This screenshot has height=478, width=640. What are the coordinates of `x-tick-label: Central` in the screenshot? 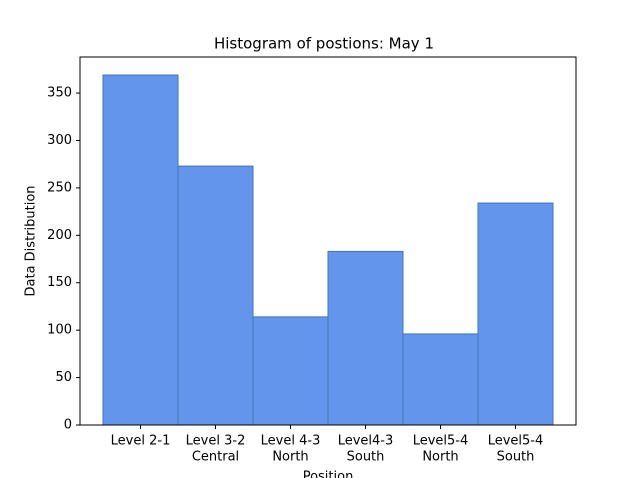 It's located at (215, 457).